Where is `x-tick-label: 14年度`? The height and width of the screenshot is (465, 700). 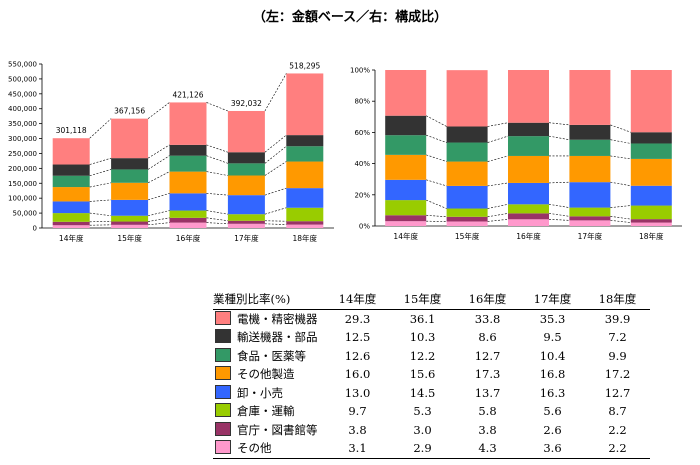 x-tick-label: 14年度 is located at coordinates (71, 238).